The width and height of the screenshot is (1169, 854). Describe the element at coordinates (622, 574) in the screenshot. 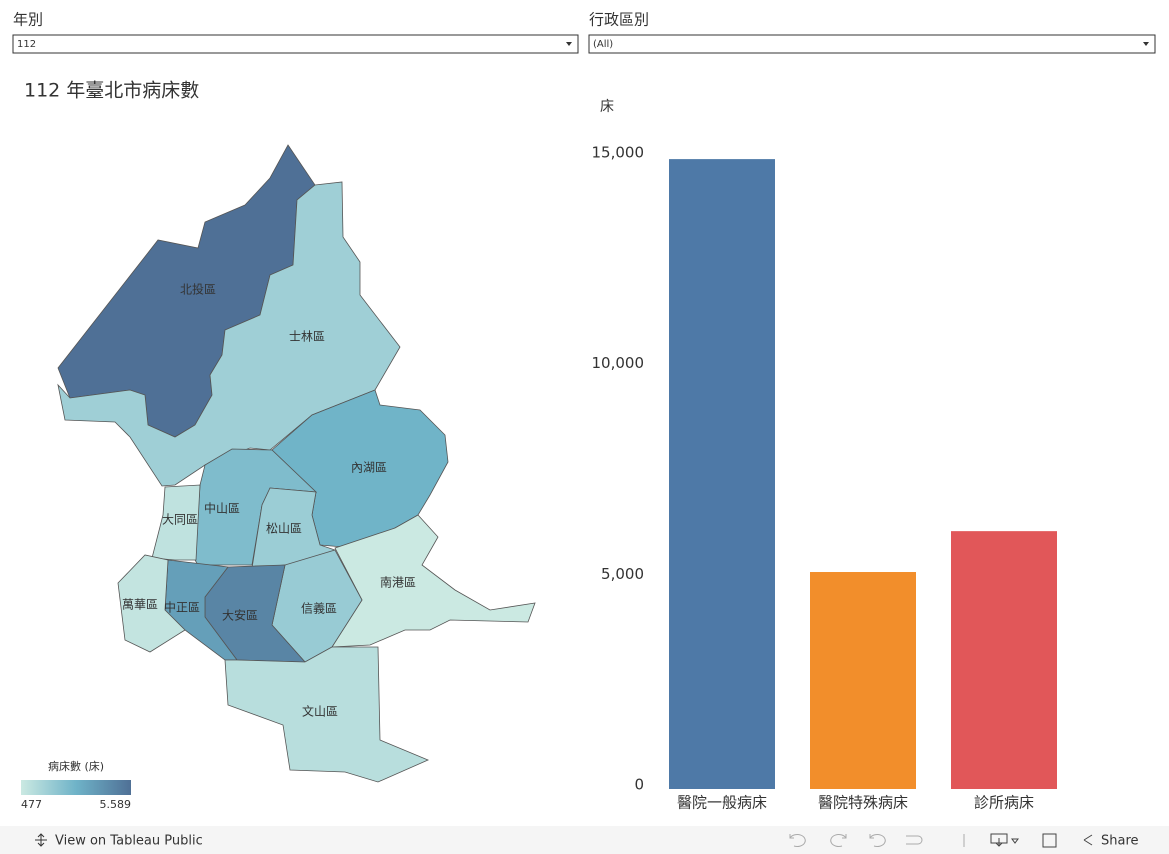

I see `y-tick-label: 5,000` at that location.